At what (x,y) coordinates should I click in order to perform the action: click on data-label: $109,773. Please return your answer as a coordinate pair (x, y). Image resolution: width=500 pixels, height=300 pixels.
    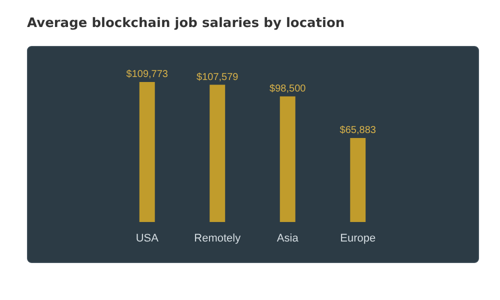
    Looking at the image, I should click on (147, 74).